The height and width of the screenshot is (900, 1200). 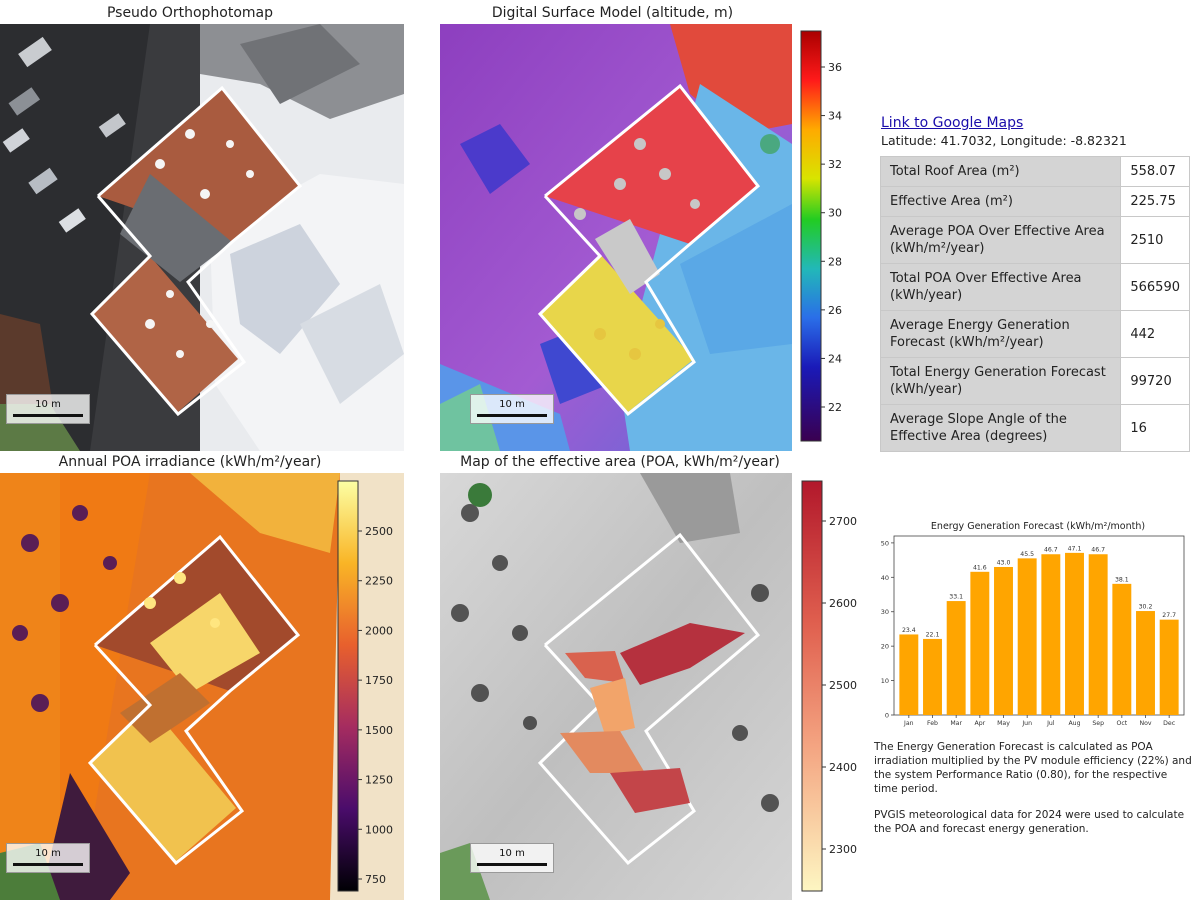 What do you see at coordinates (835, 116) in the screenshot?
I see `colorbar-tick-label: 34` at bounding box center [835, 116].